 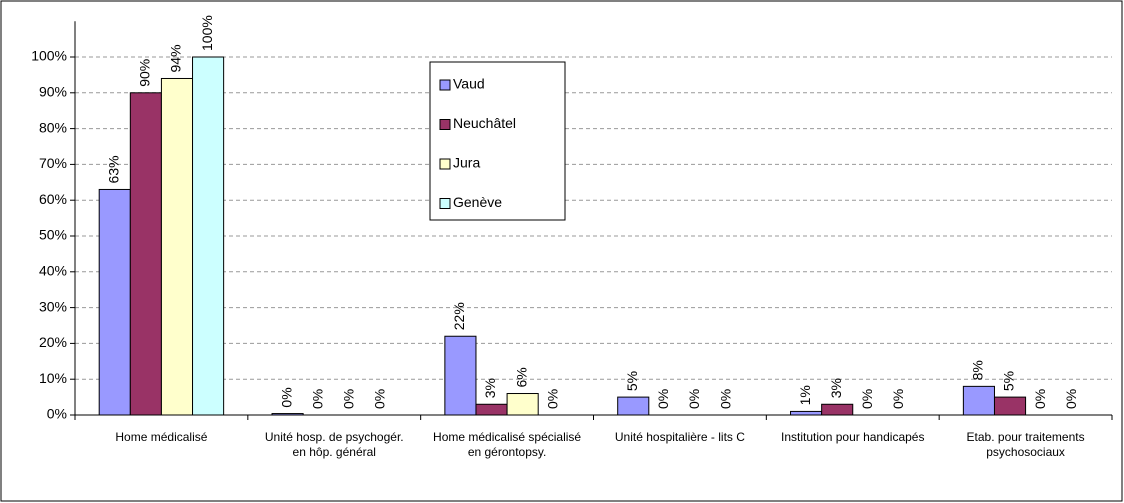 What do you see at coordinates (466, 163) in the screenshot?
I see `legend-label: Jura` at bounding box center [466, 163].